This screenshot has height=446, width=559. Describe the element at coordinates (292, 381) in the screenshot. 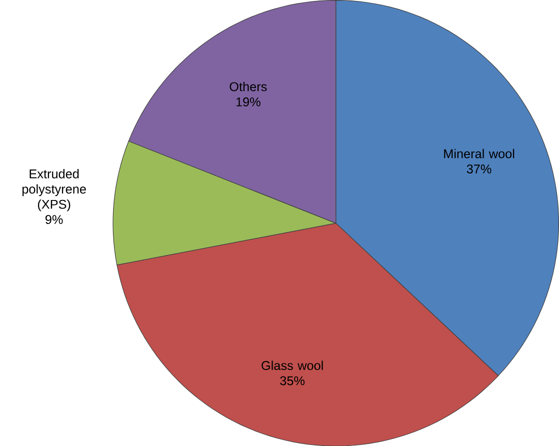

I see `data-label: 35%` at that location.